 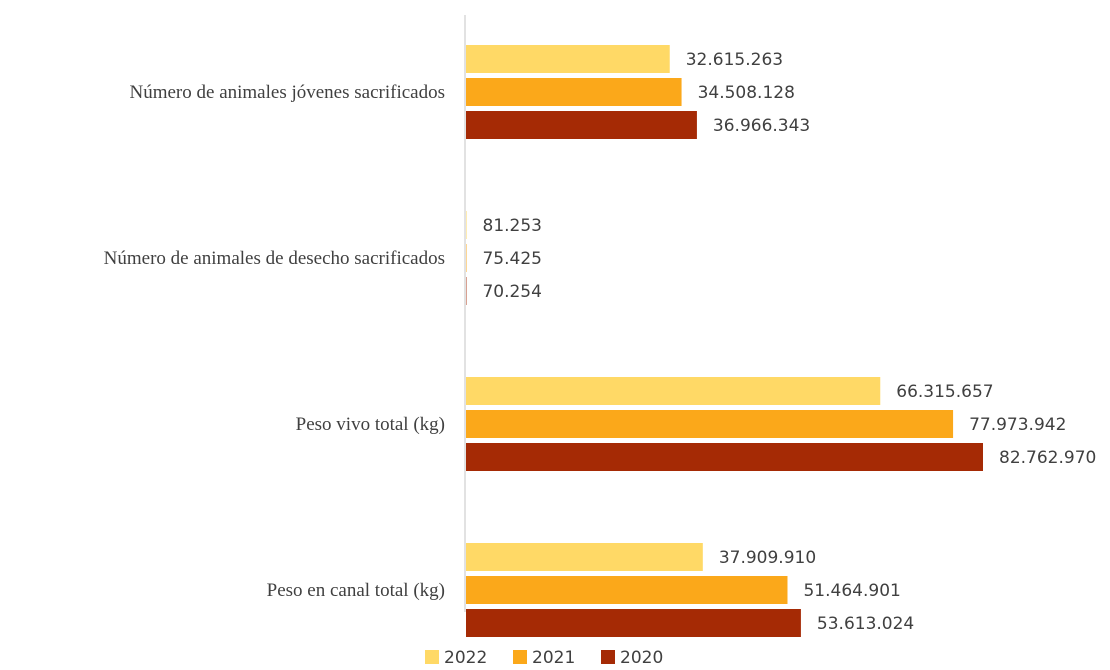 I want to click on legend-label: 2020, so click(x=641, y=658).